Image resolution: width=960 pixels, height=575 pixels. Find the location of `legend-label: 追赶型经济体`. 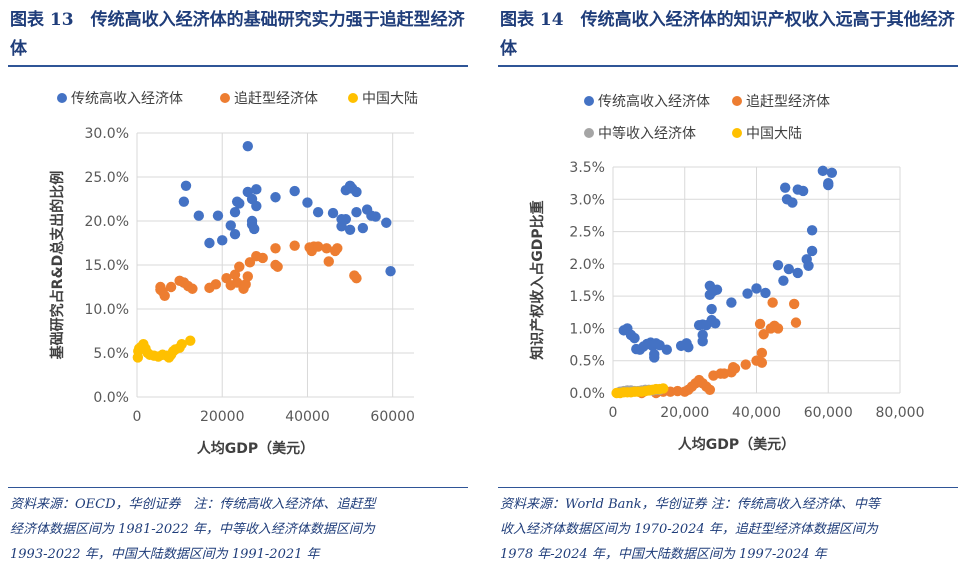

legend-label: 追赶型经济体 is located at coordinates (788, 102).